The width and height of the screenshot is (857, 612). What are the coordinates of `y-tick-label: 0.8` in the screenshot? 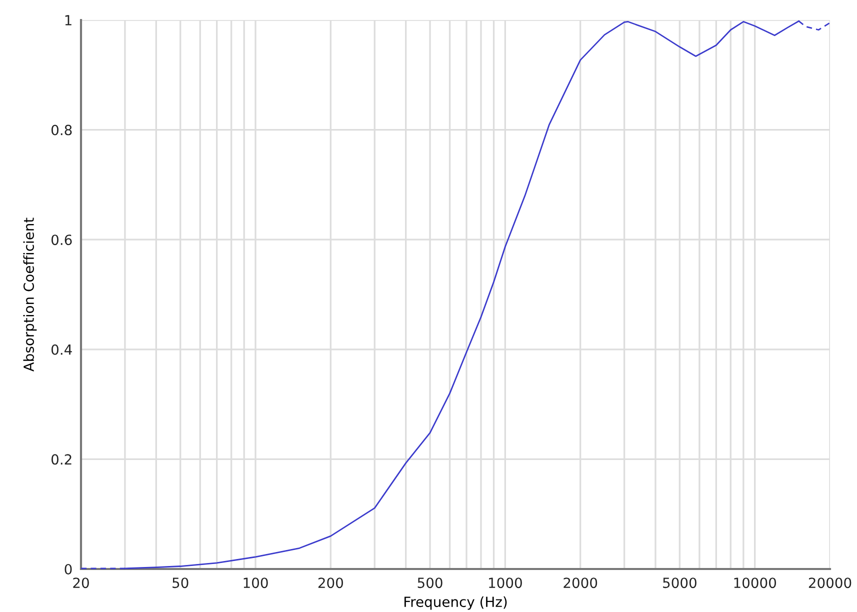 It's located at (61, 130).